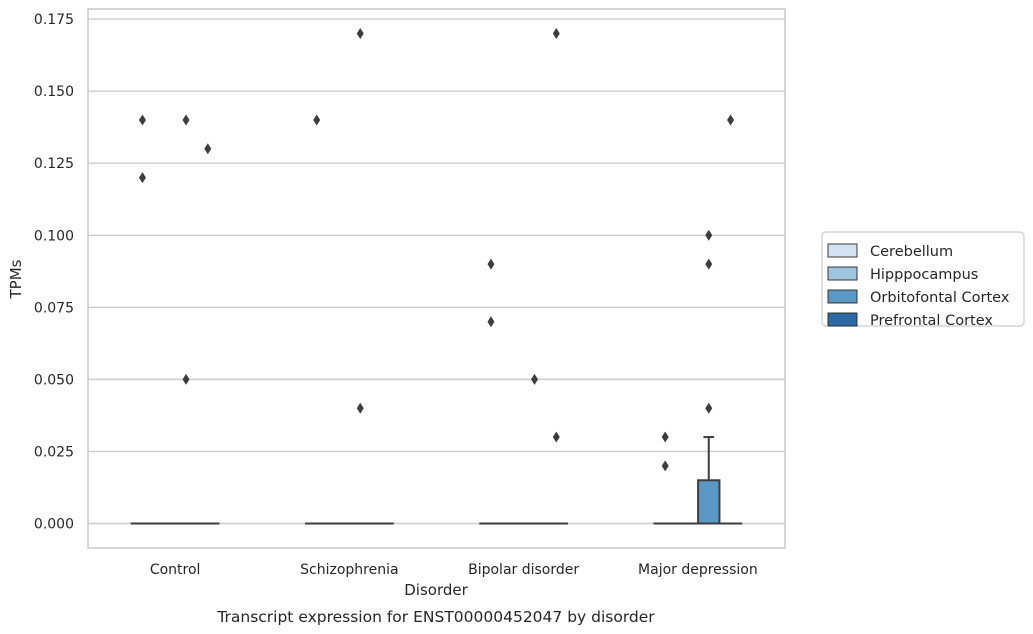 The width and height of the screenshot is (1033, 634). Describe the element at coordinates (709, 502) in the screenshot. I see `box-body` at that location.